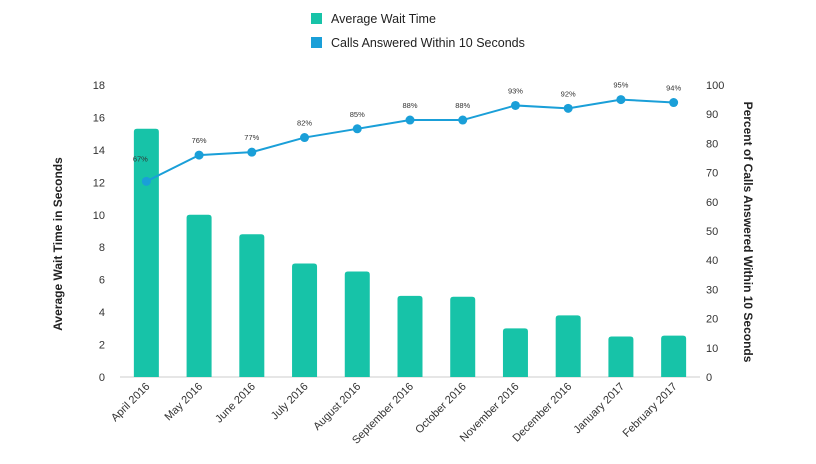  Describe the element at coordinates (102, 346) in the screenshot. I see `left-tick-label: 2` at that location.